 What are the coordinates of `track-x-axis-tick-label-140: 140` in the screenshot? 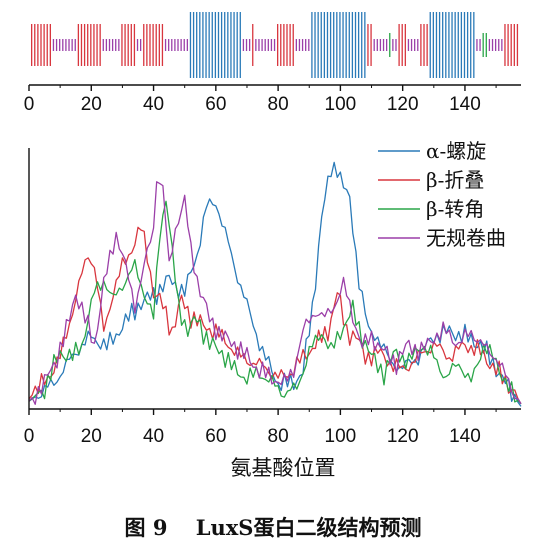 It's located at (465, 104).